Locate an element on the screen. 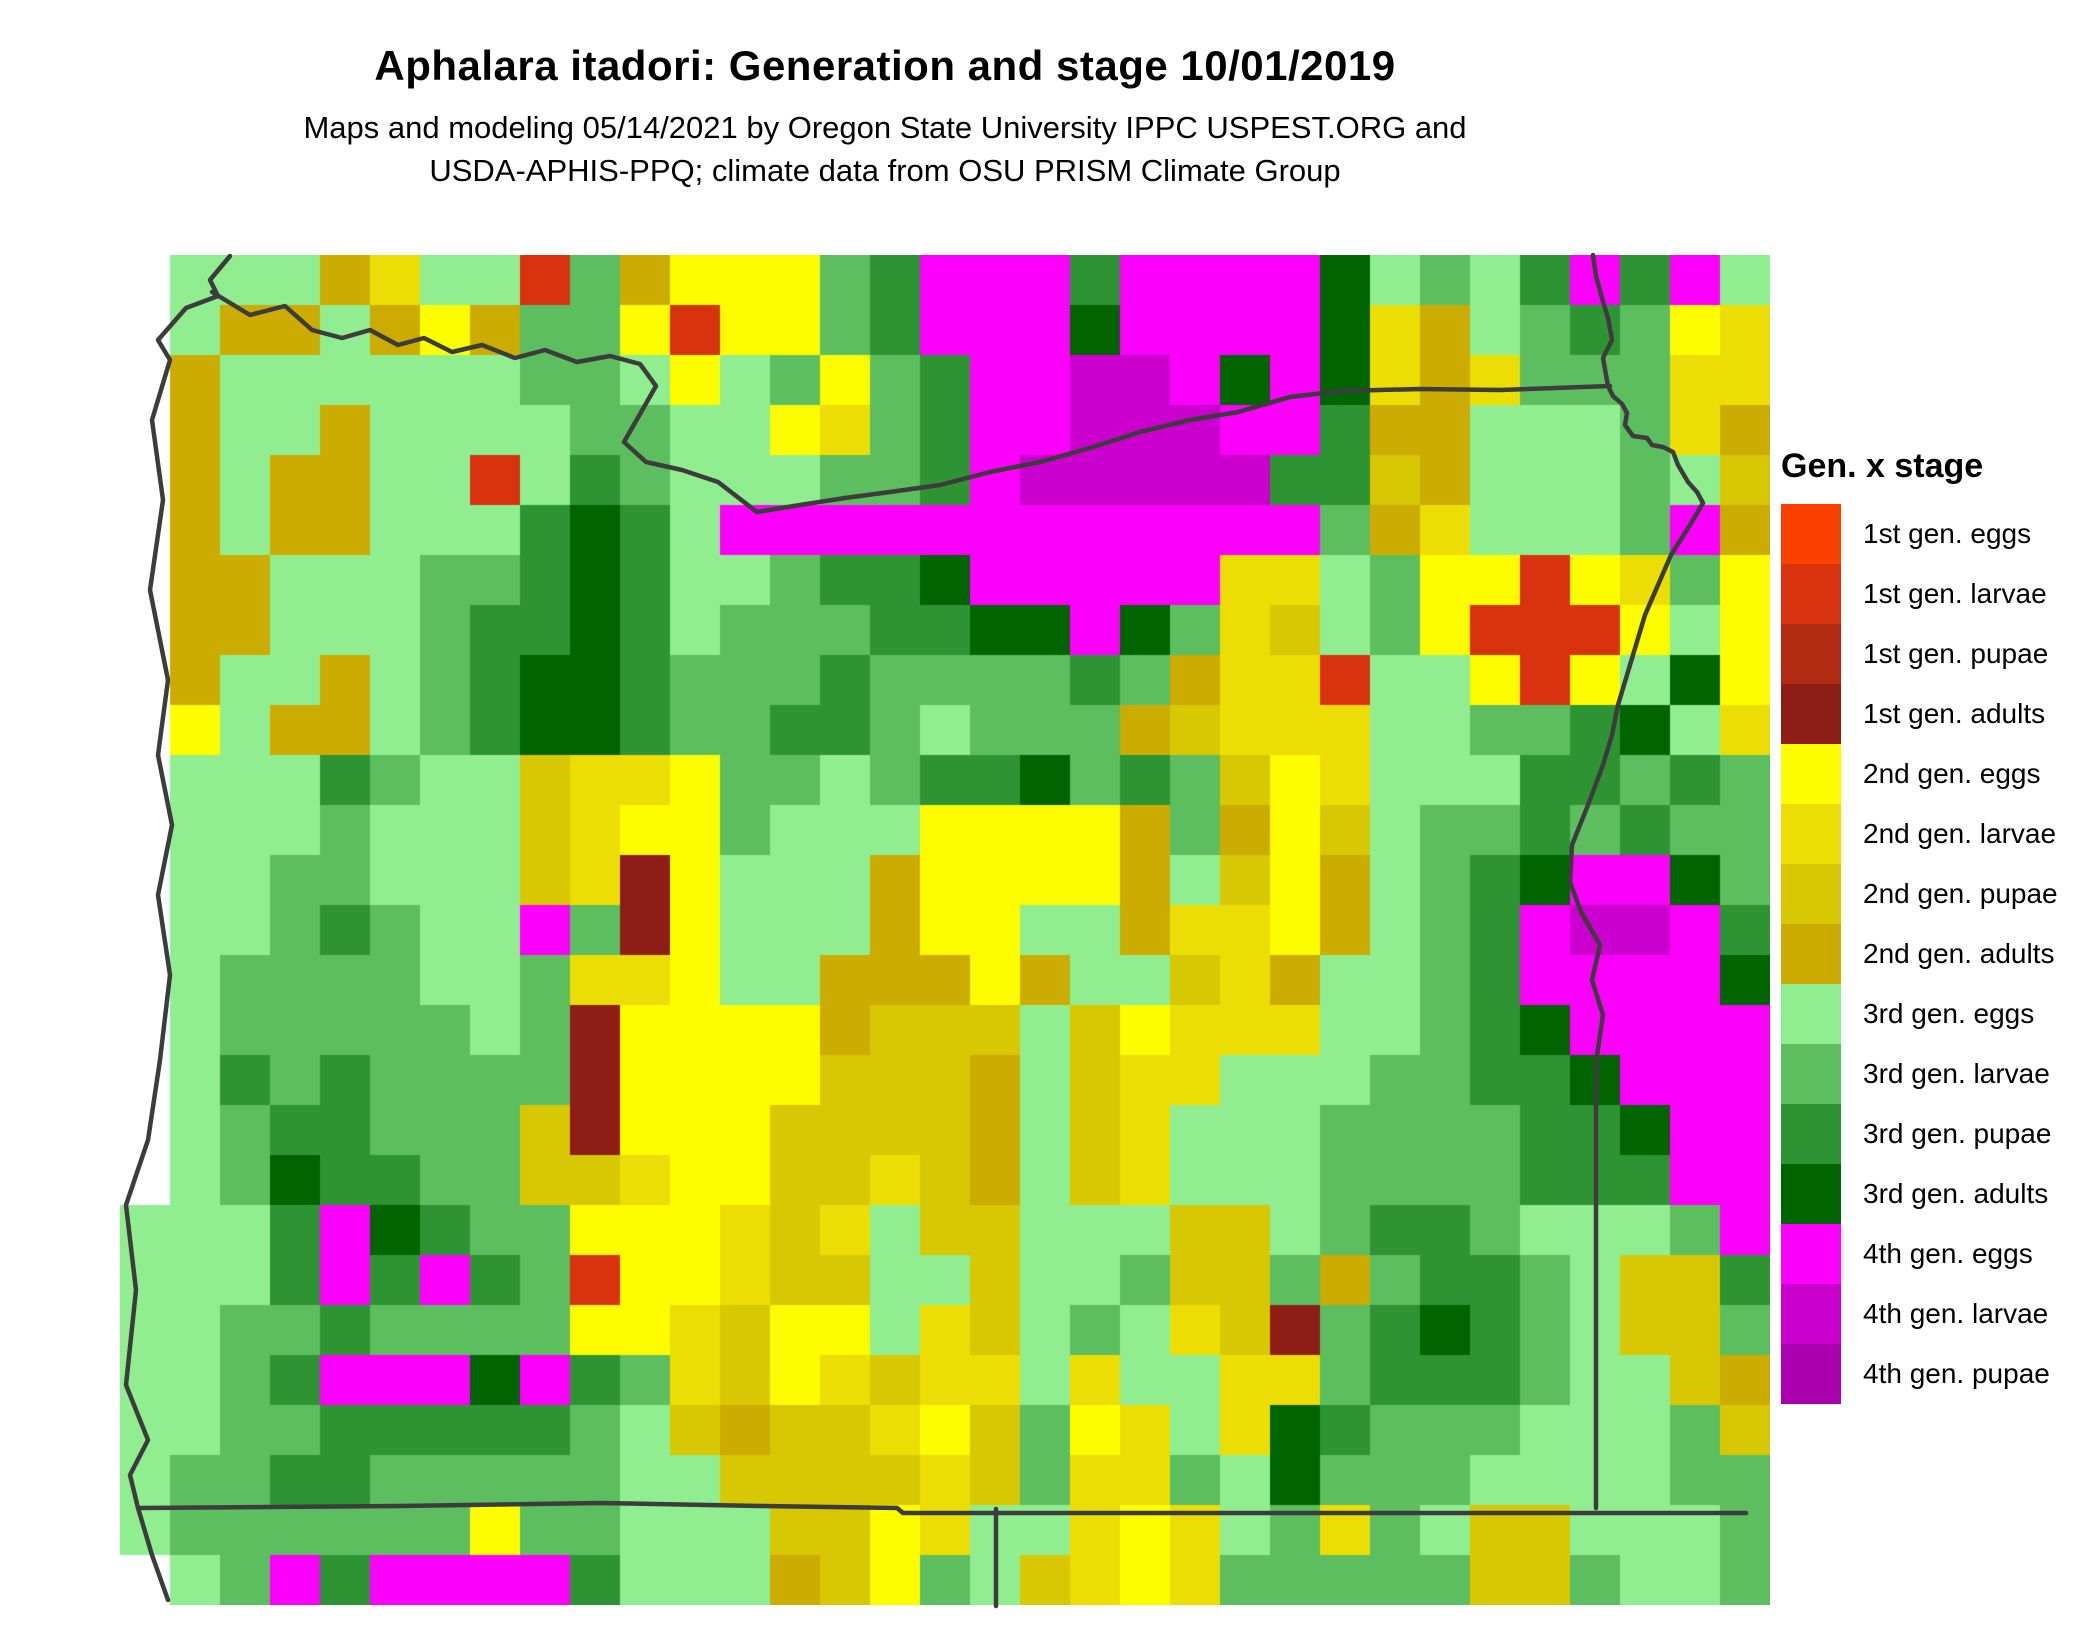  legend-item: 1st gen. larvae is located at coordinates (1936, 594).